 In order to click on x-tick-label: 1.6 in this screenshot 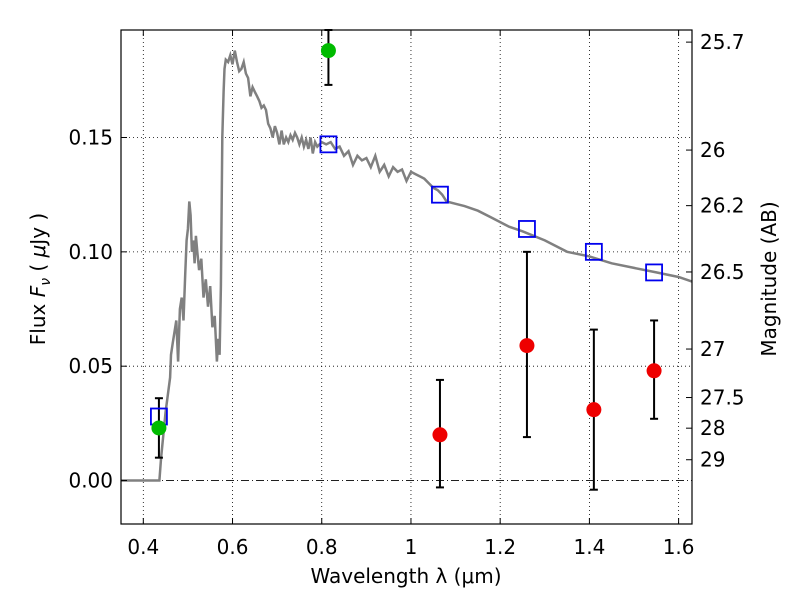, I will do `click(679, 547)`.